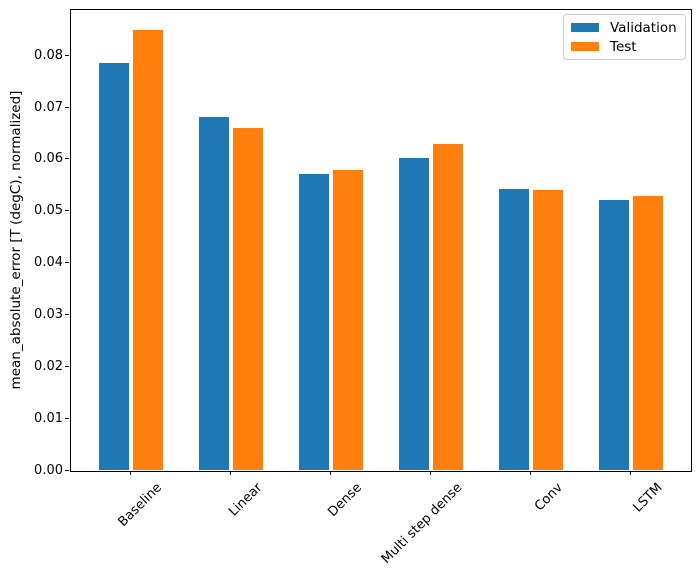 Image resolution: width=700 pixels, height=582 pixels. What do you see at coordinates (48, 470) in the screenshot?
I see `y-tick-label: 0.00` at bounding box center [48, 470].